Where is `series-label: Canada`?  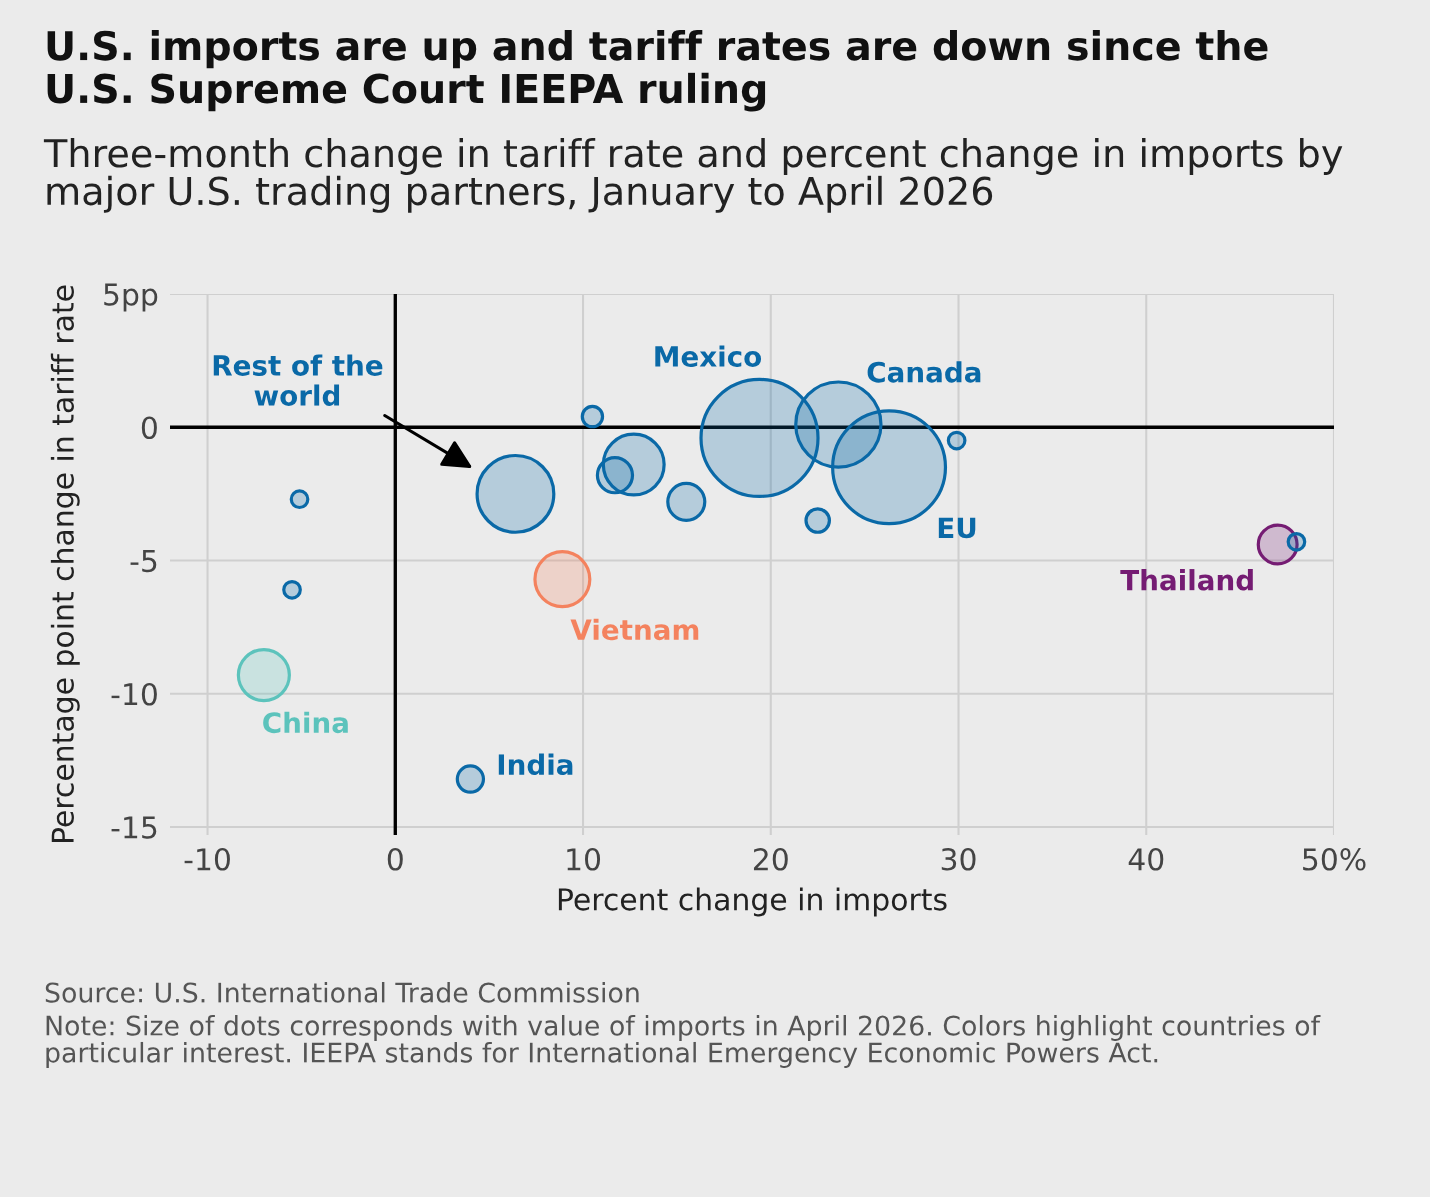
series-label: Canada is located at coordinates (924, 372).